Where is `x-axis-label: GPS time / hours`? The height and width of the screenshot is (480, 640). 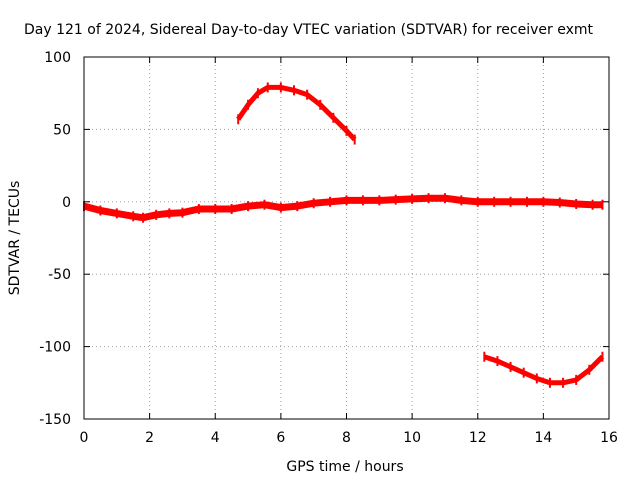
x-axis-label: GPS time / hours is located at coordinates (344, 467).